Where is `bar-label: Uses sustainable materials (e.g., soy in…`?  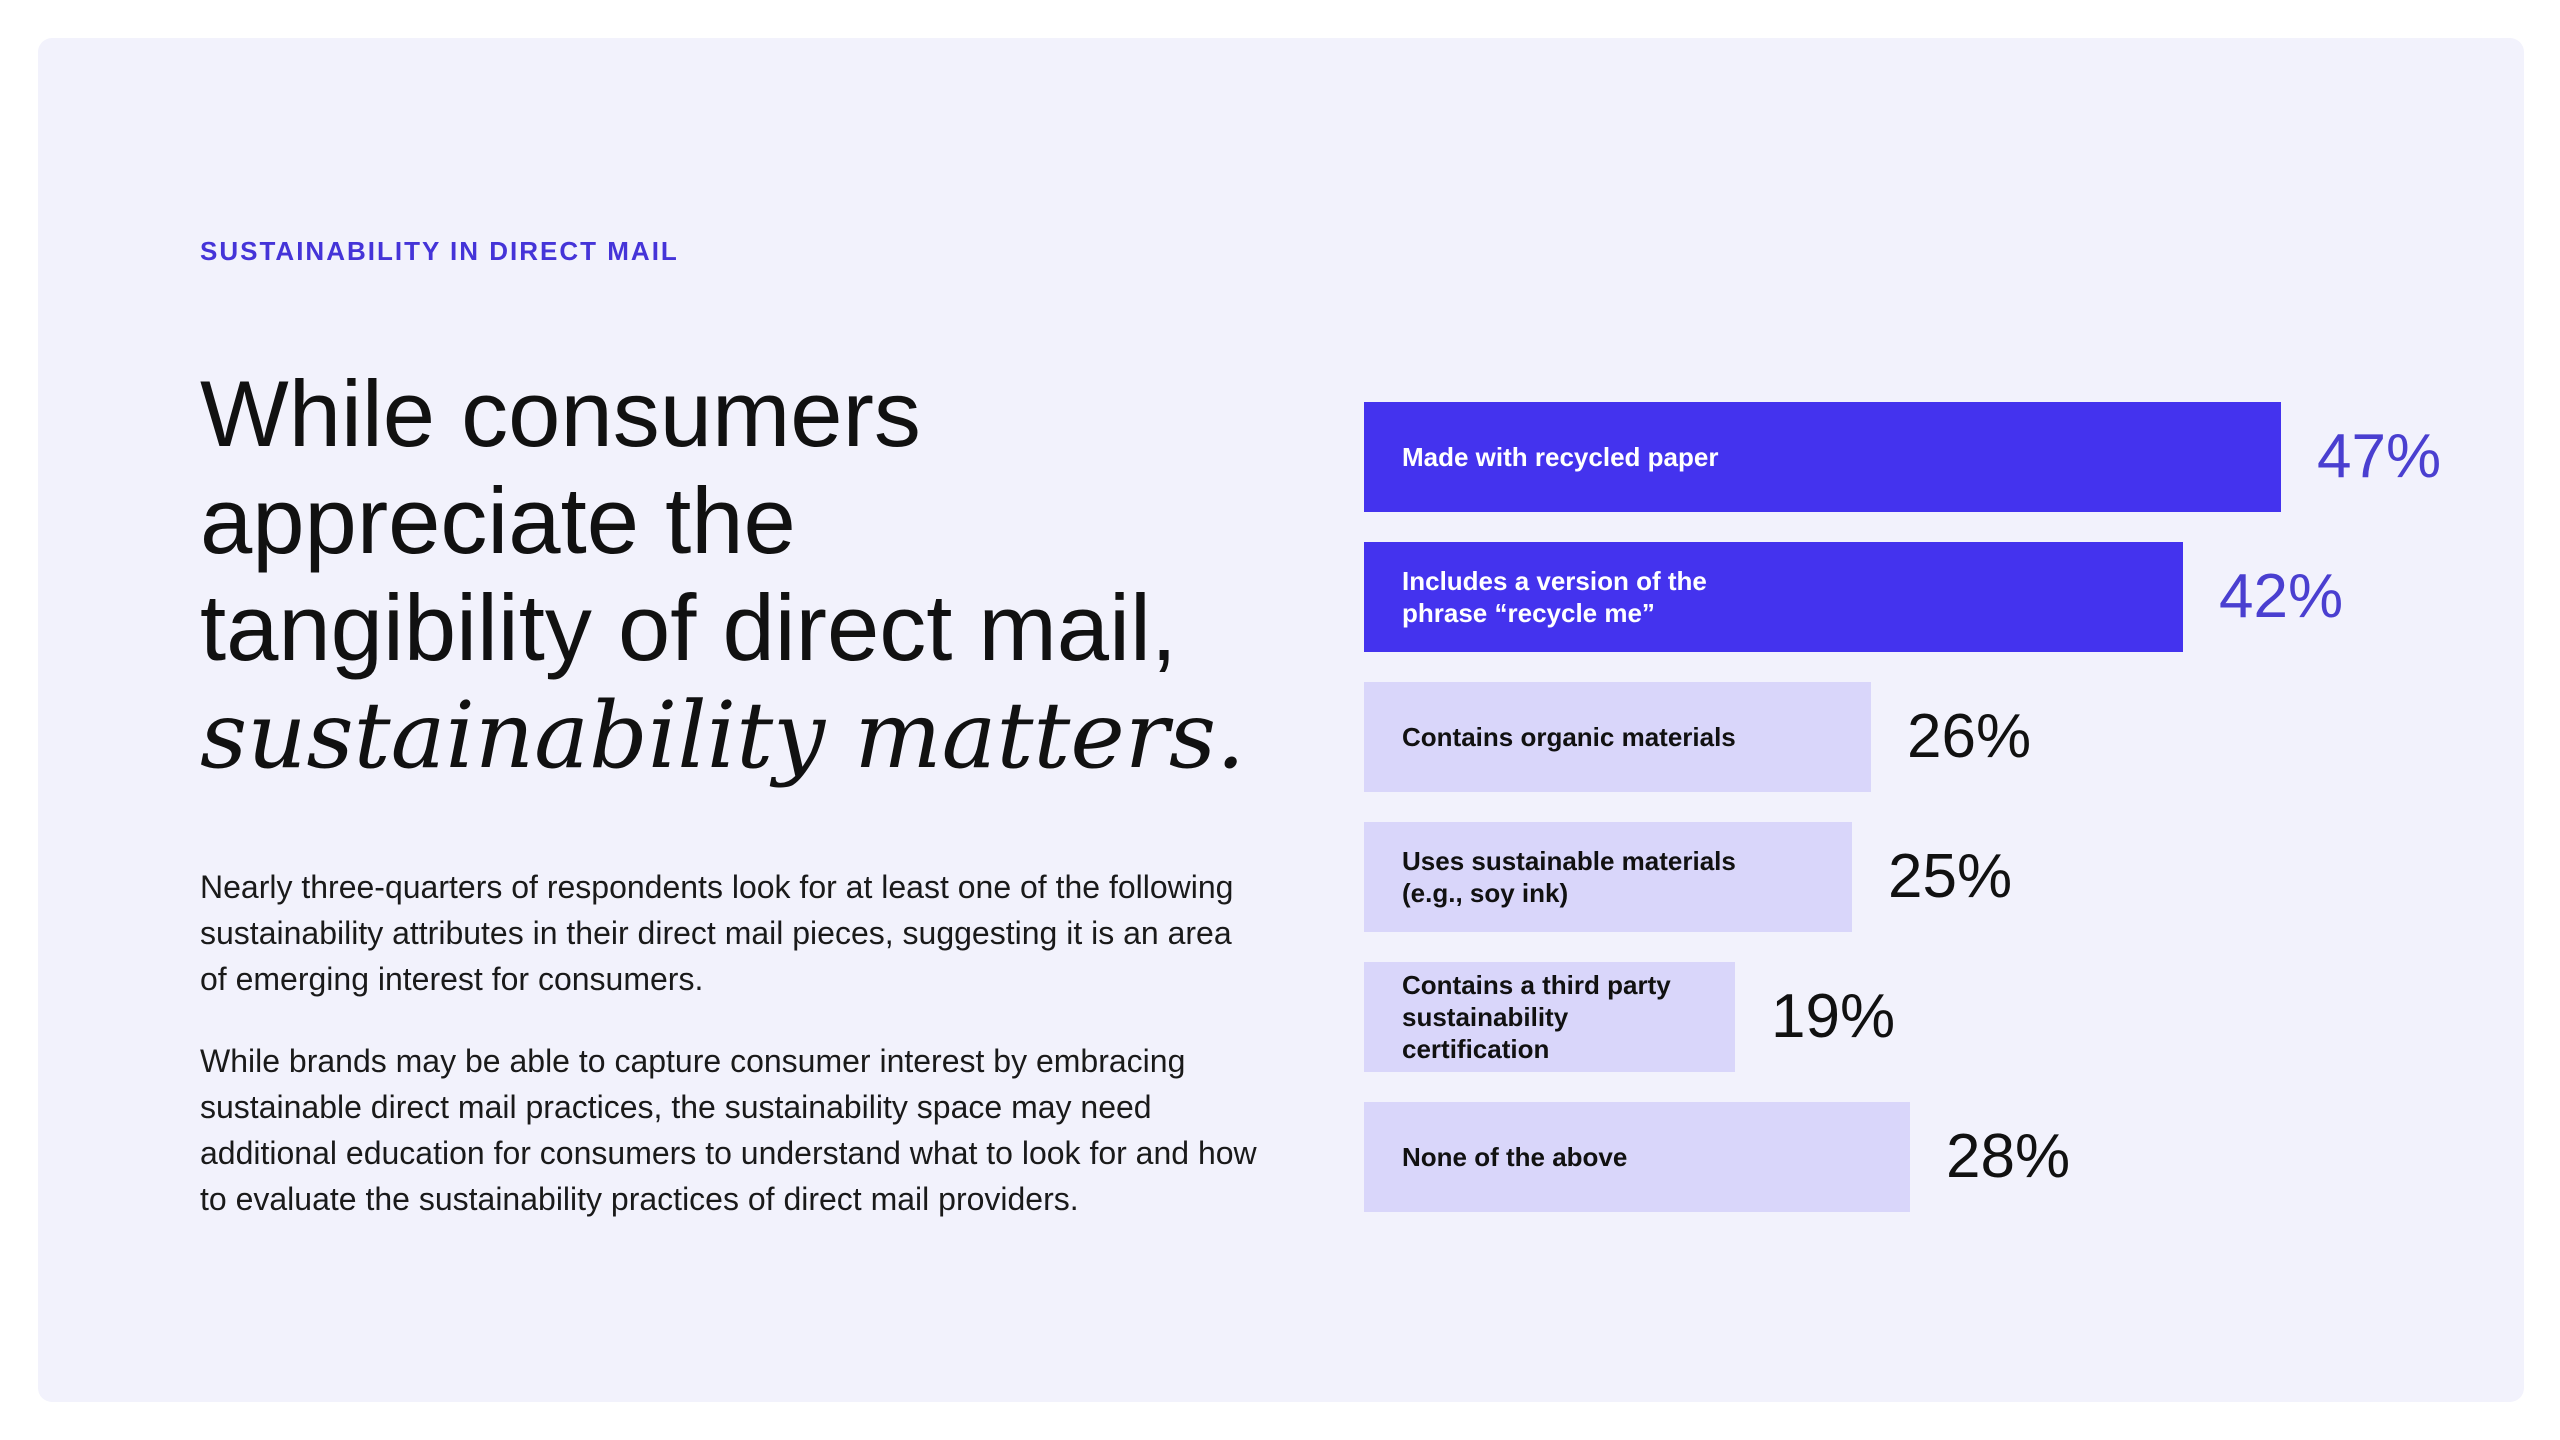 bar-label: Uses sustainable materials (e.g., soy in… is located at coordinates (1569, 877).